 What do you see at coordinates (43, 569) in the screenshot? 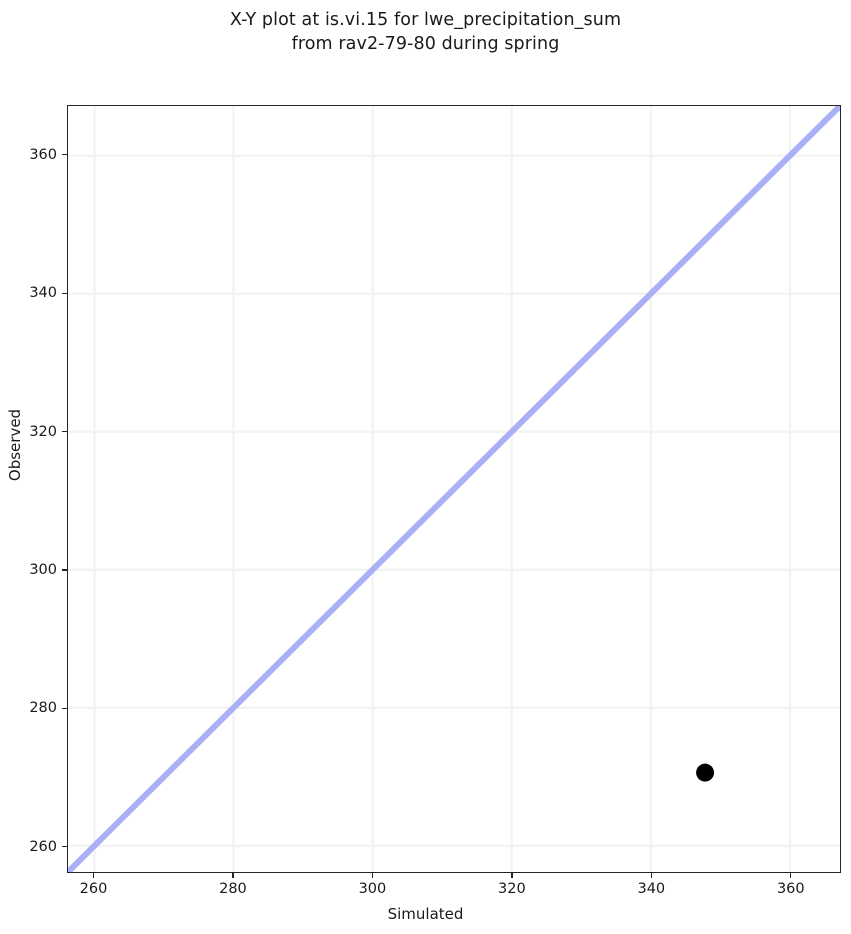
I see `y-tick-label: 300` at bounding box center [43, 569].